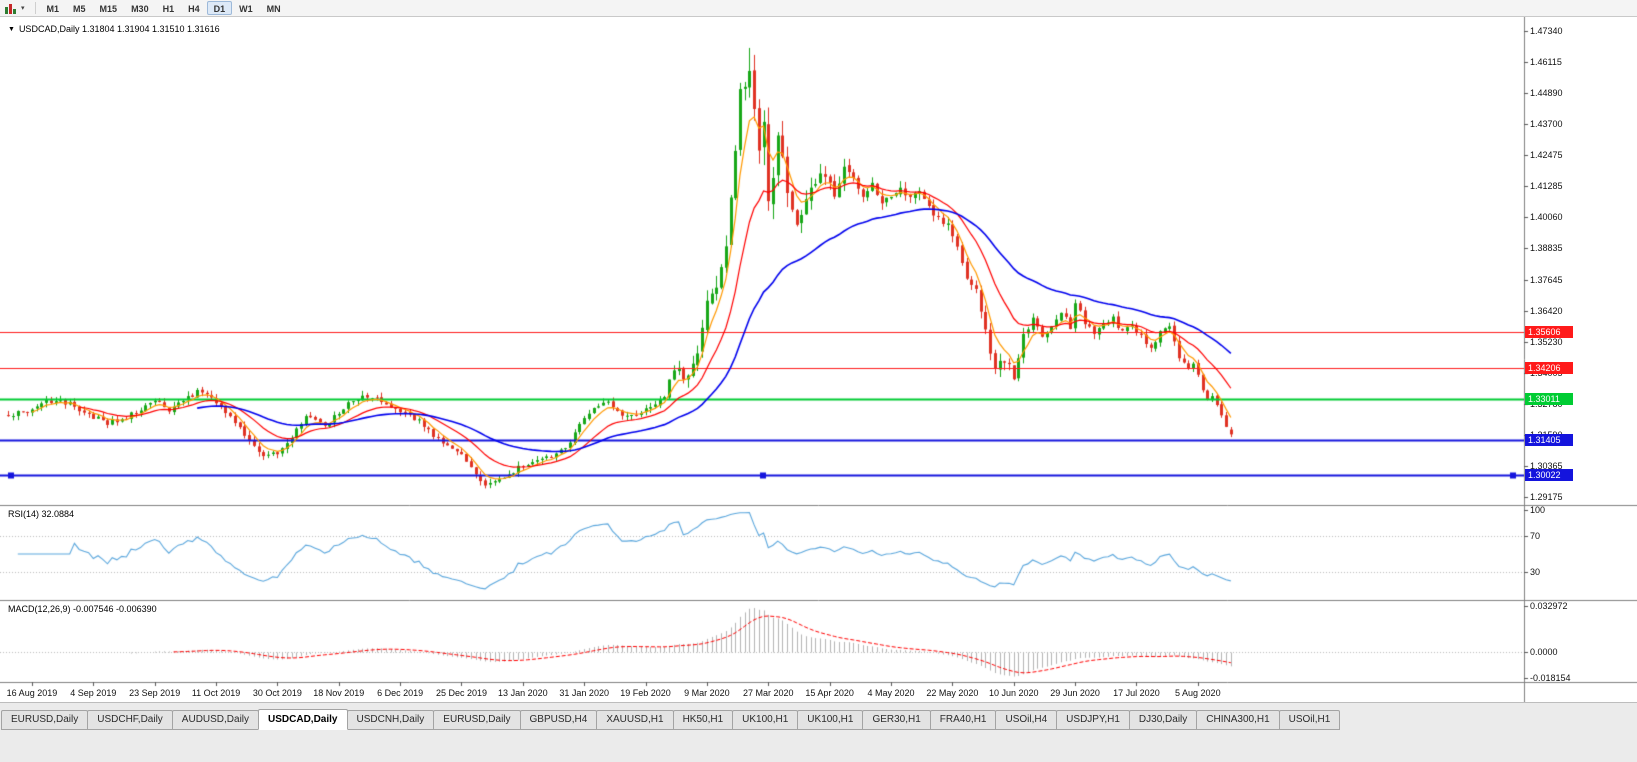  What do you see at coordinates (1549, 398) in the screenshot?
I see `level-price-tag: 1.33011` at bounding box center [1549, 398].